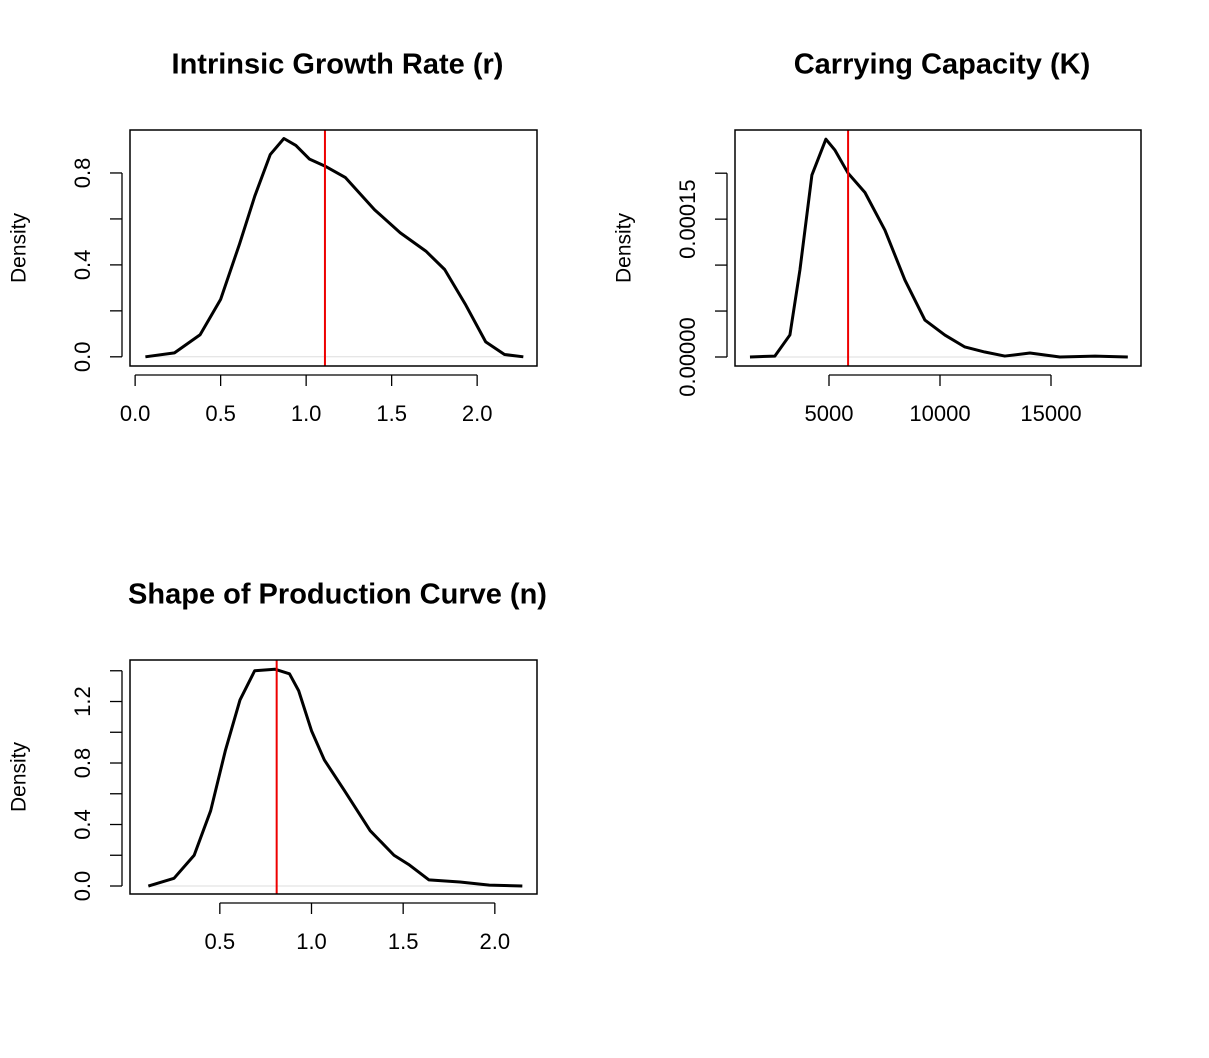  What do you see at coordinates (1050, 413) in the screenshot?
I see `x-tick-label: 15000` at bounding box center [1050, 413].